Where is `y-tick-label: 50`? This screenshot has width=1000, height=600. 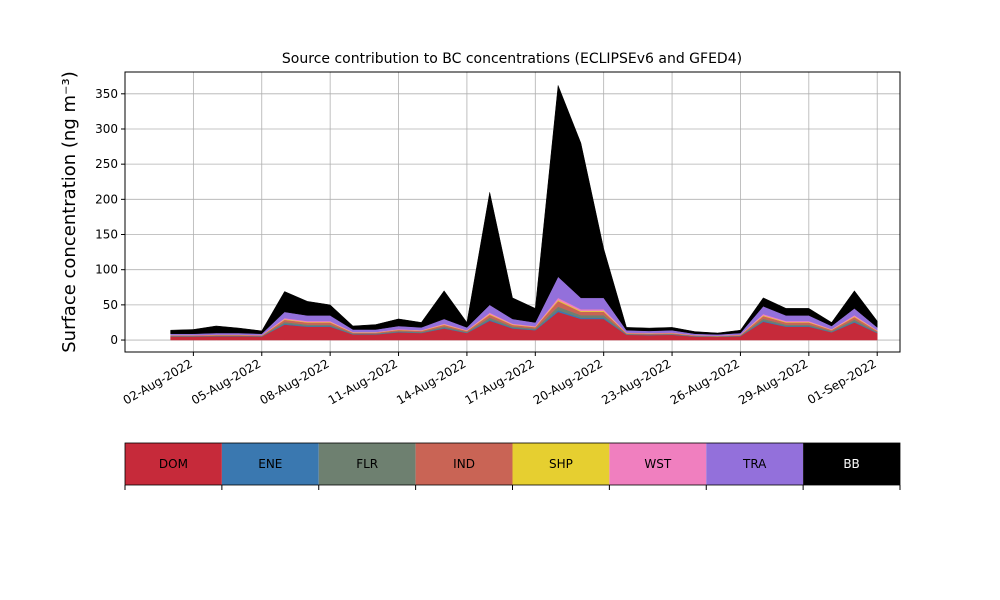 y-tick-label: 50 is located at coordinates (110, 305).